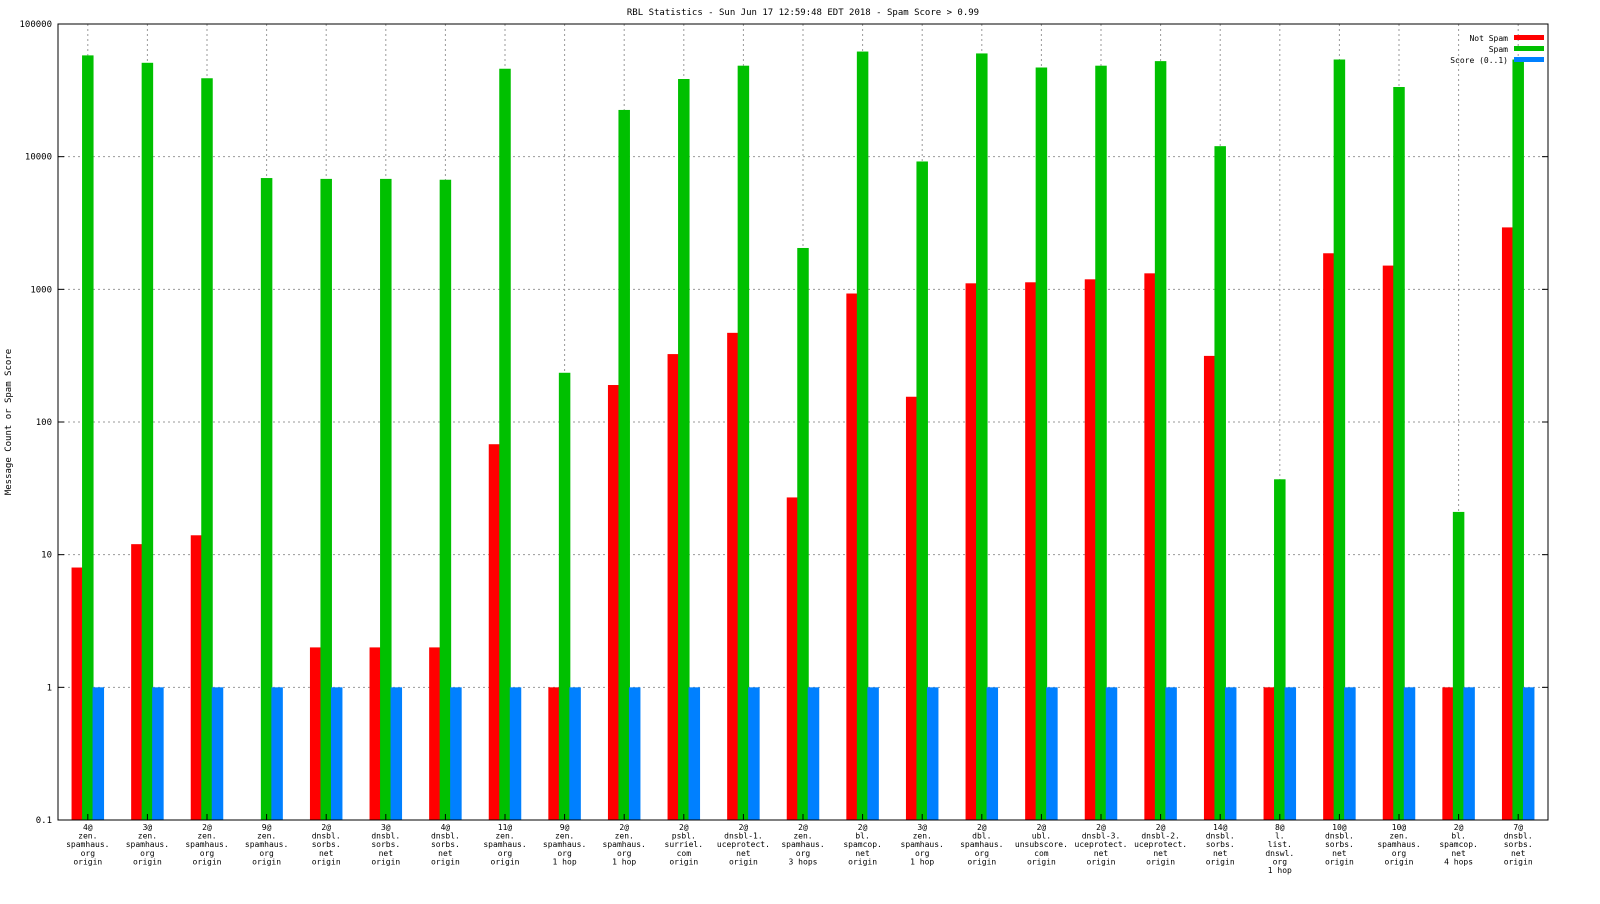 The image size is (1600, 904). I want to click on x-tick-label: l., so click(1280, 836).